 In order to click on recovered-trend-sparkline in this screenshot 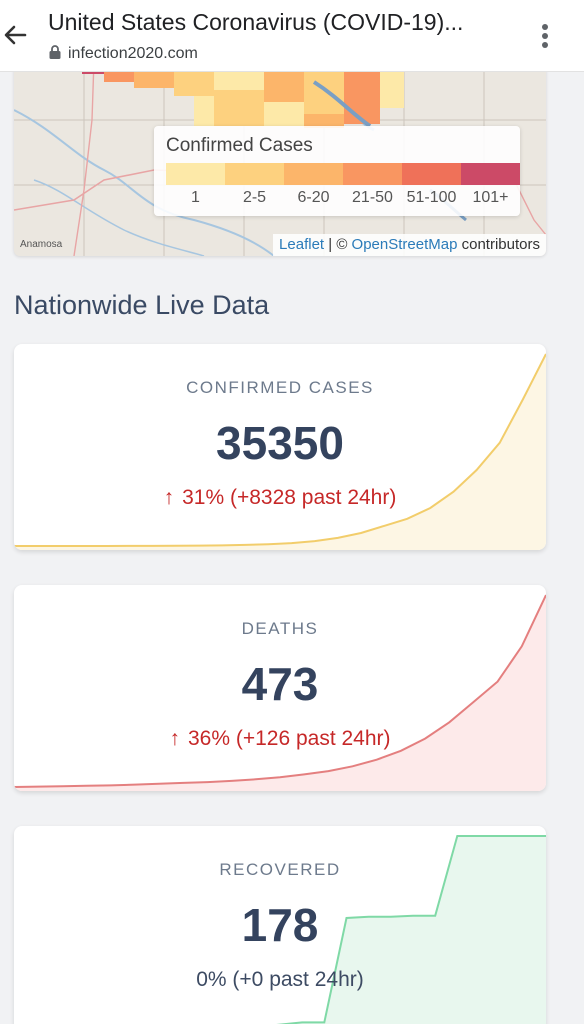, I will do `click(411, 929)`.